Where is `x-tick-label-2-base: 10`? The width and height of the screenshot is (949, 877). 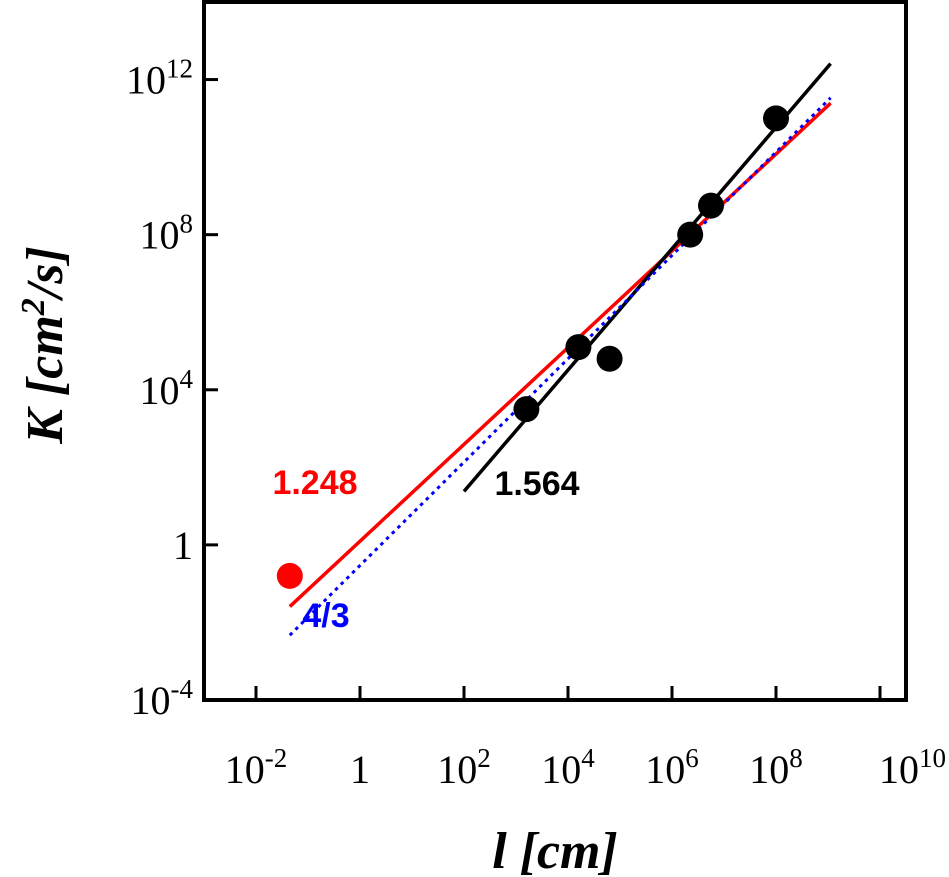
x-tick-label-2-base: 10 is located at coordinates (457, 769).